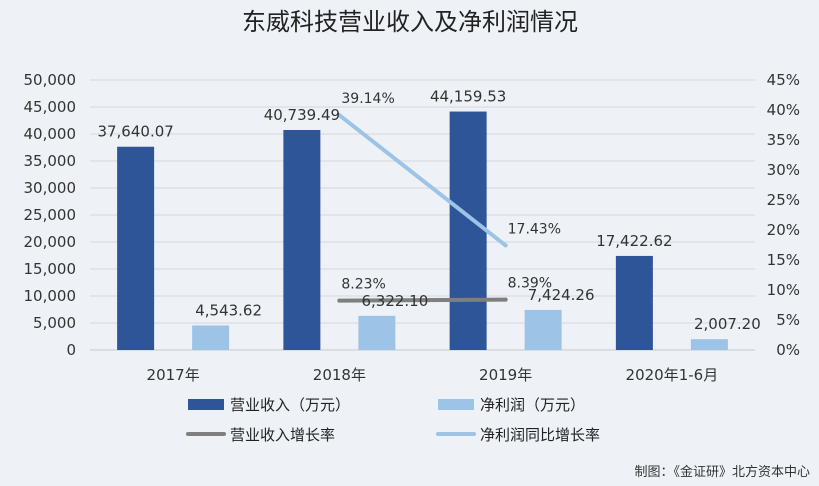 This screenshot has width=819, height=486. I want to click on revenue-growth-line, so click(422, 300).